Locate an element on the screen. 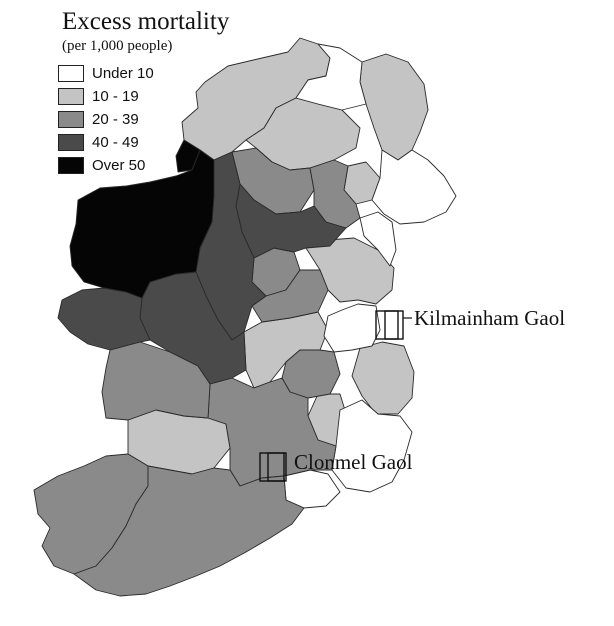  legend-label: 20 - 39 is located at coordinates (115, 119).